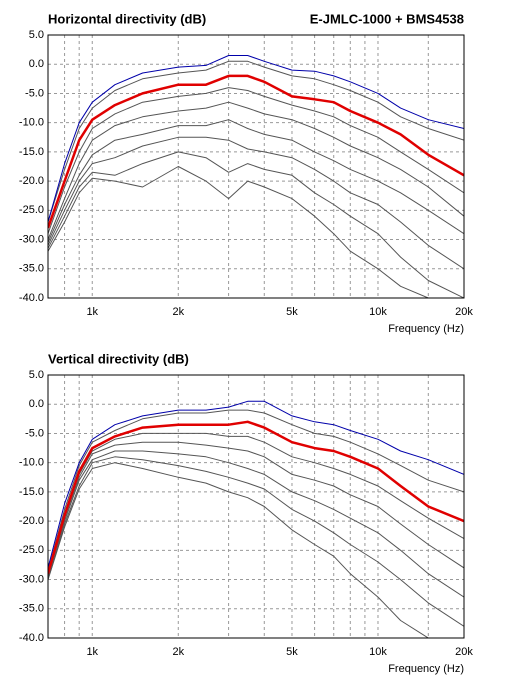 This screenshot has width=512, height=680. What do you see at coordinates (387, 18) in the screenshot?
I see `annotation: E-JMLC-1000 + BMS4538` at bounding box center [387, 18].